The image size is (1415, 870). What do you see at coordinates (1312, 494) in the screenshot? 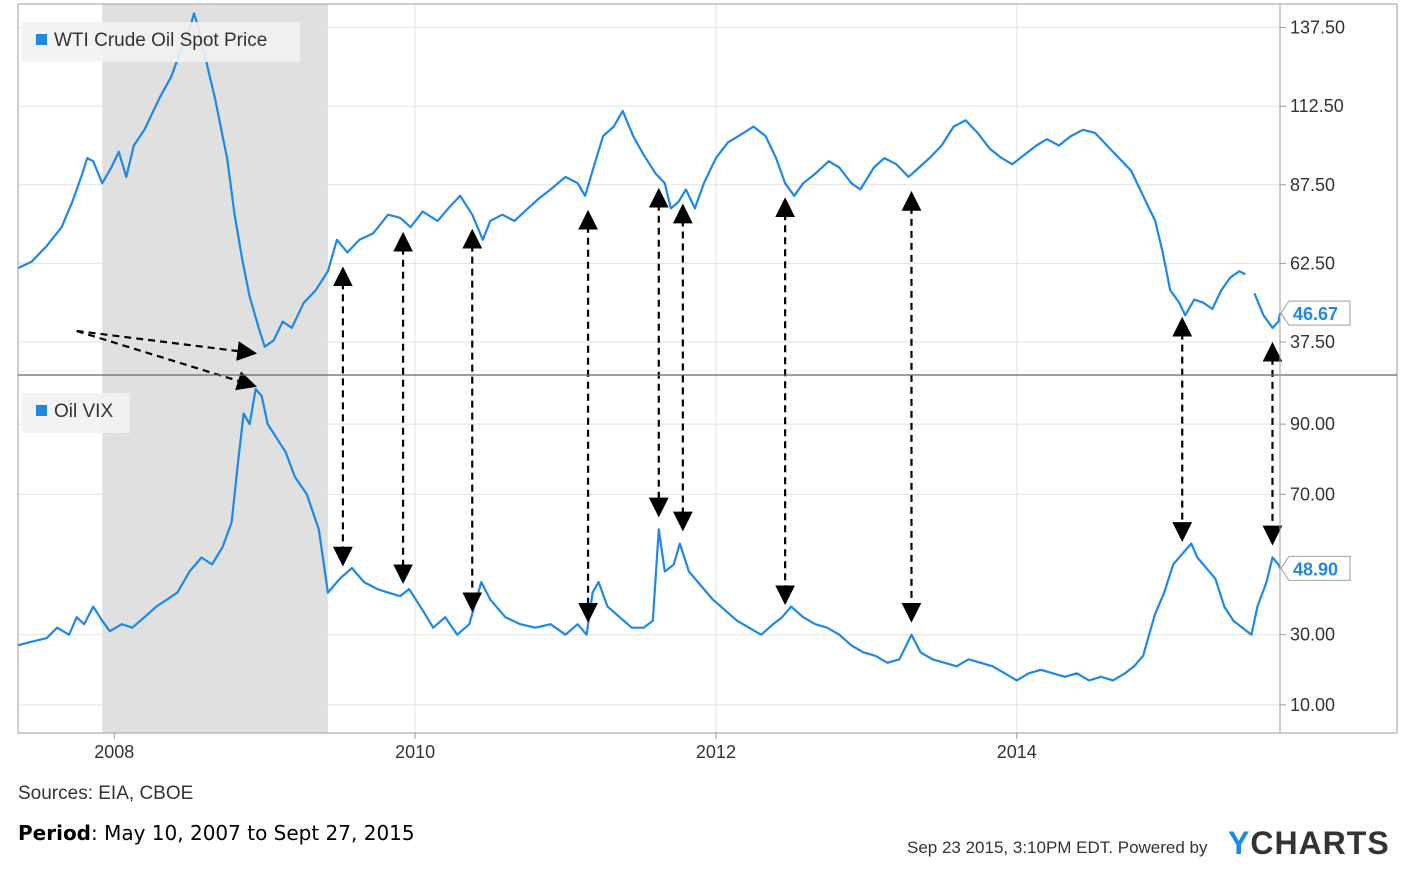
I see `y-tick-label: 70.00` at bounding box center [1312, 494].